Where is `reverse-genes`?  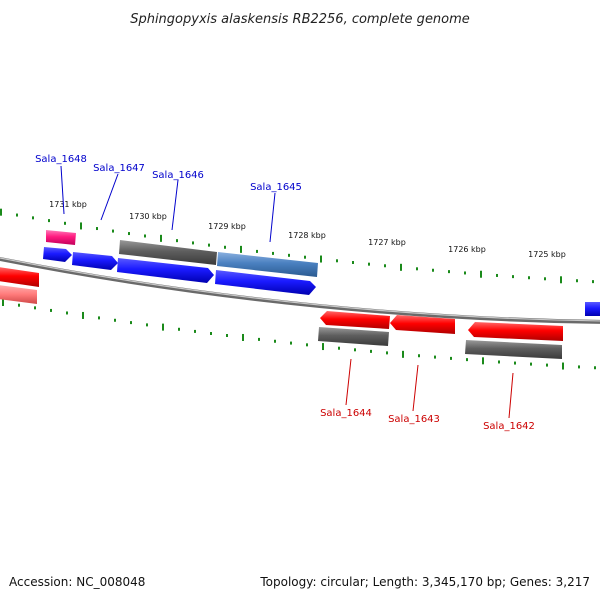
reverse-genes is located at coordinates (281, 313).